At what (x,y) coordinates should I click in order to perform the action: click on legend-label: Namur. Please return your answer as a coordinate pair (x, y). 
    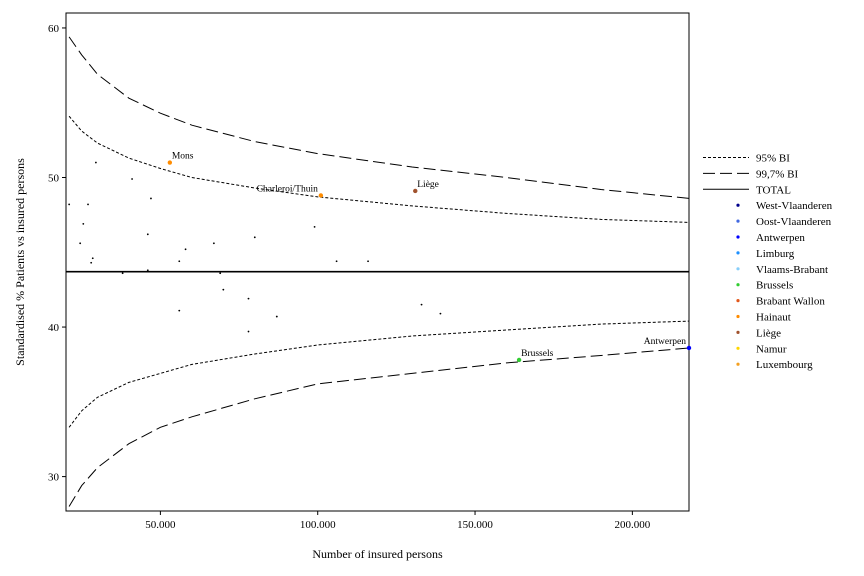
    Looking at the image, I should click on (771, 349).